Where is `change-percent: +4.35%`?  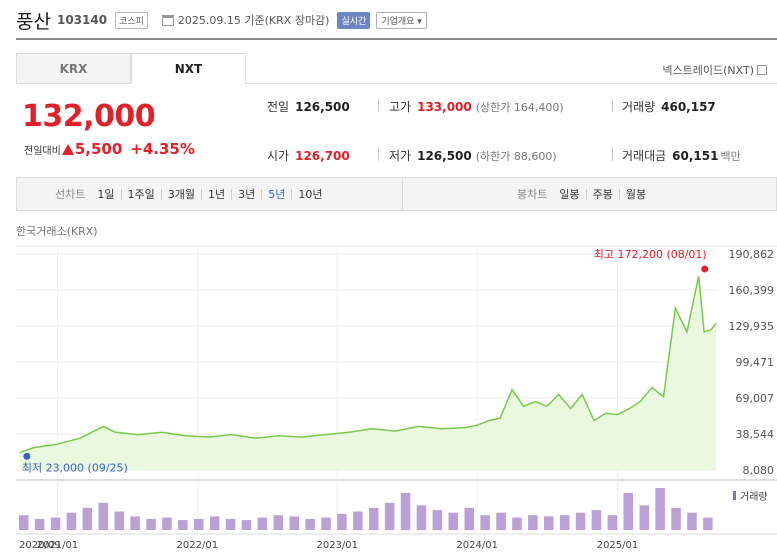
change-percent: +4.35% is located at coordinates (162, 149).